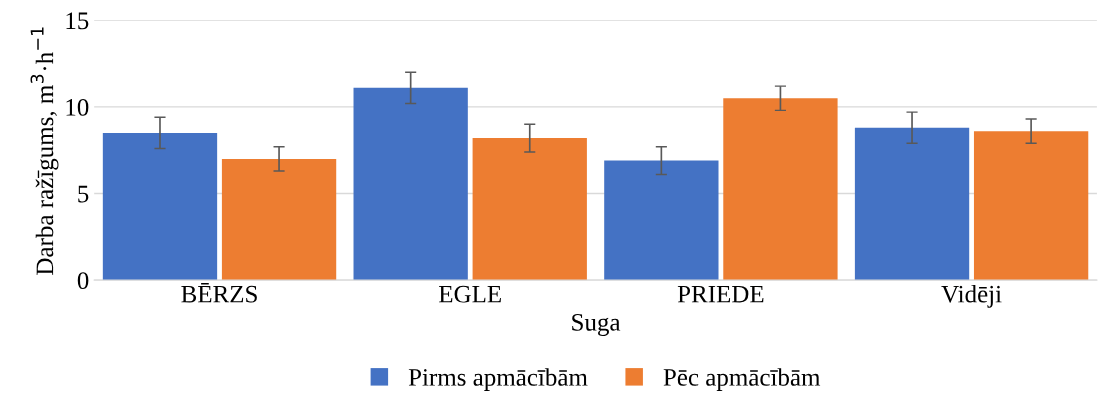 This screenshot has width=1108, height=406. What do you see at coordinates (720, 294) in the screenshot?
I see `x-tick-label: PRIEDE` at bounding box center [720, 294].